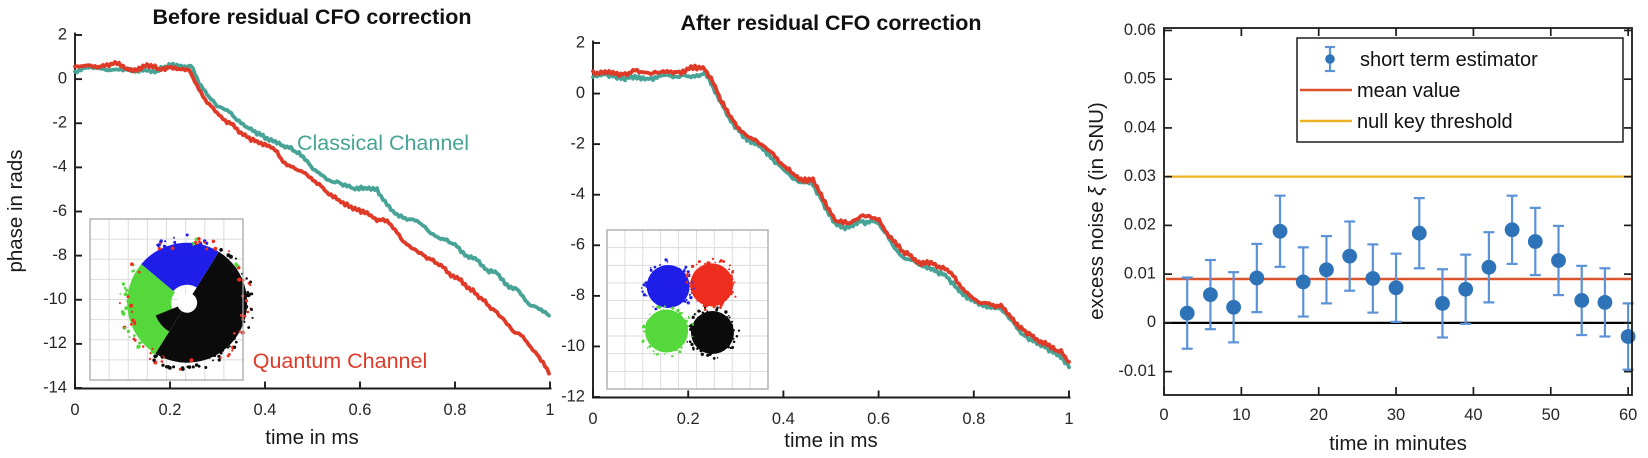 The height and width of the screenshot is (458, 1648). Describe the element at coordinates (1140, 176) in the screenshot. I see `tick-label: 0.03` at that location.